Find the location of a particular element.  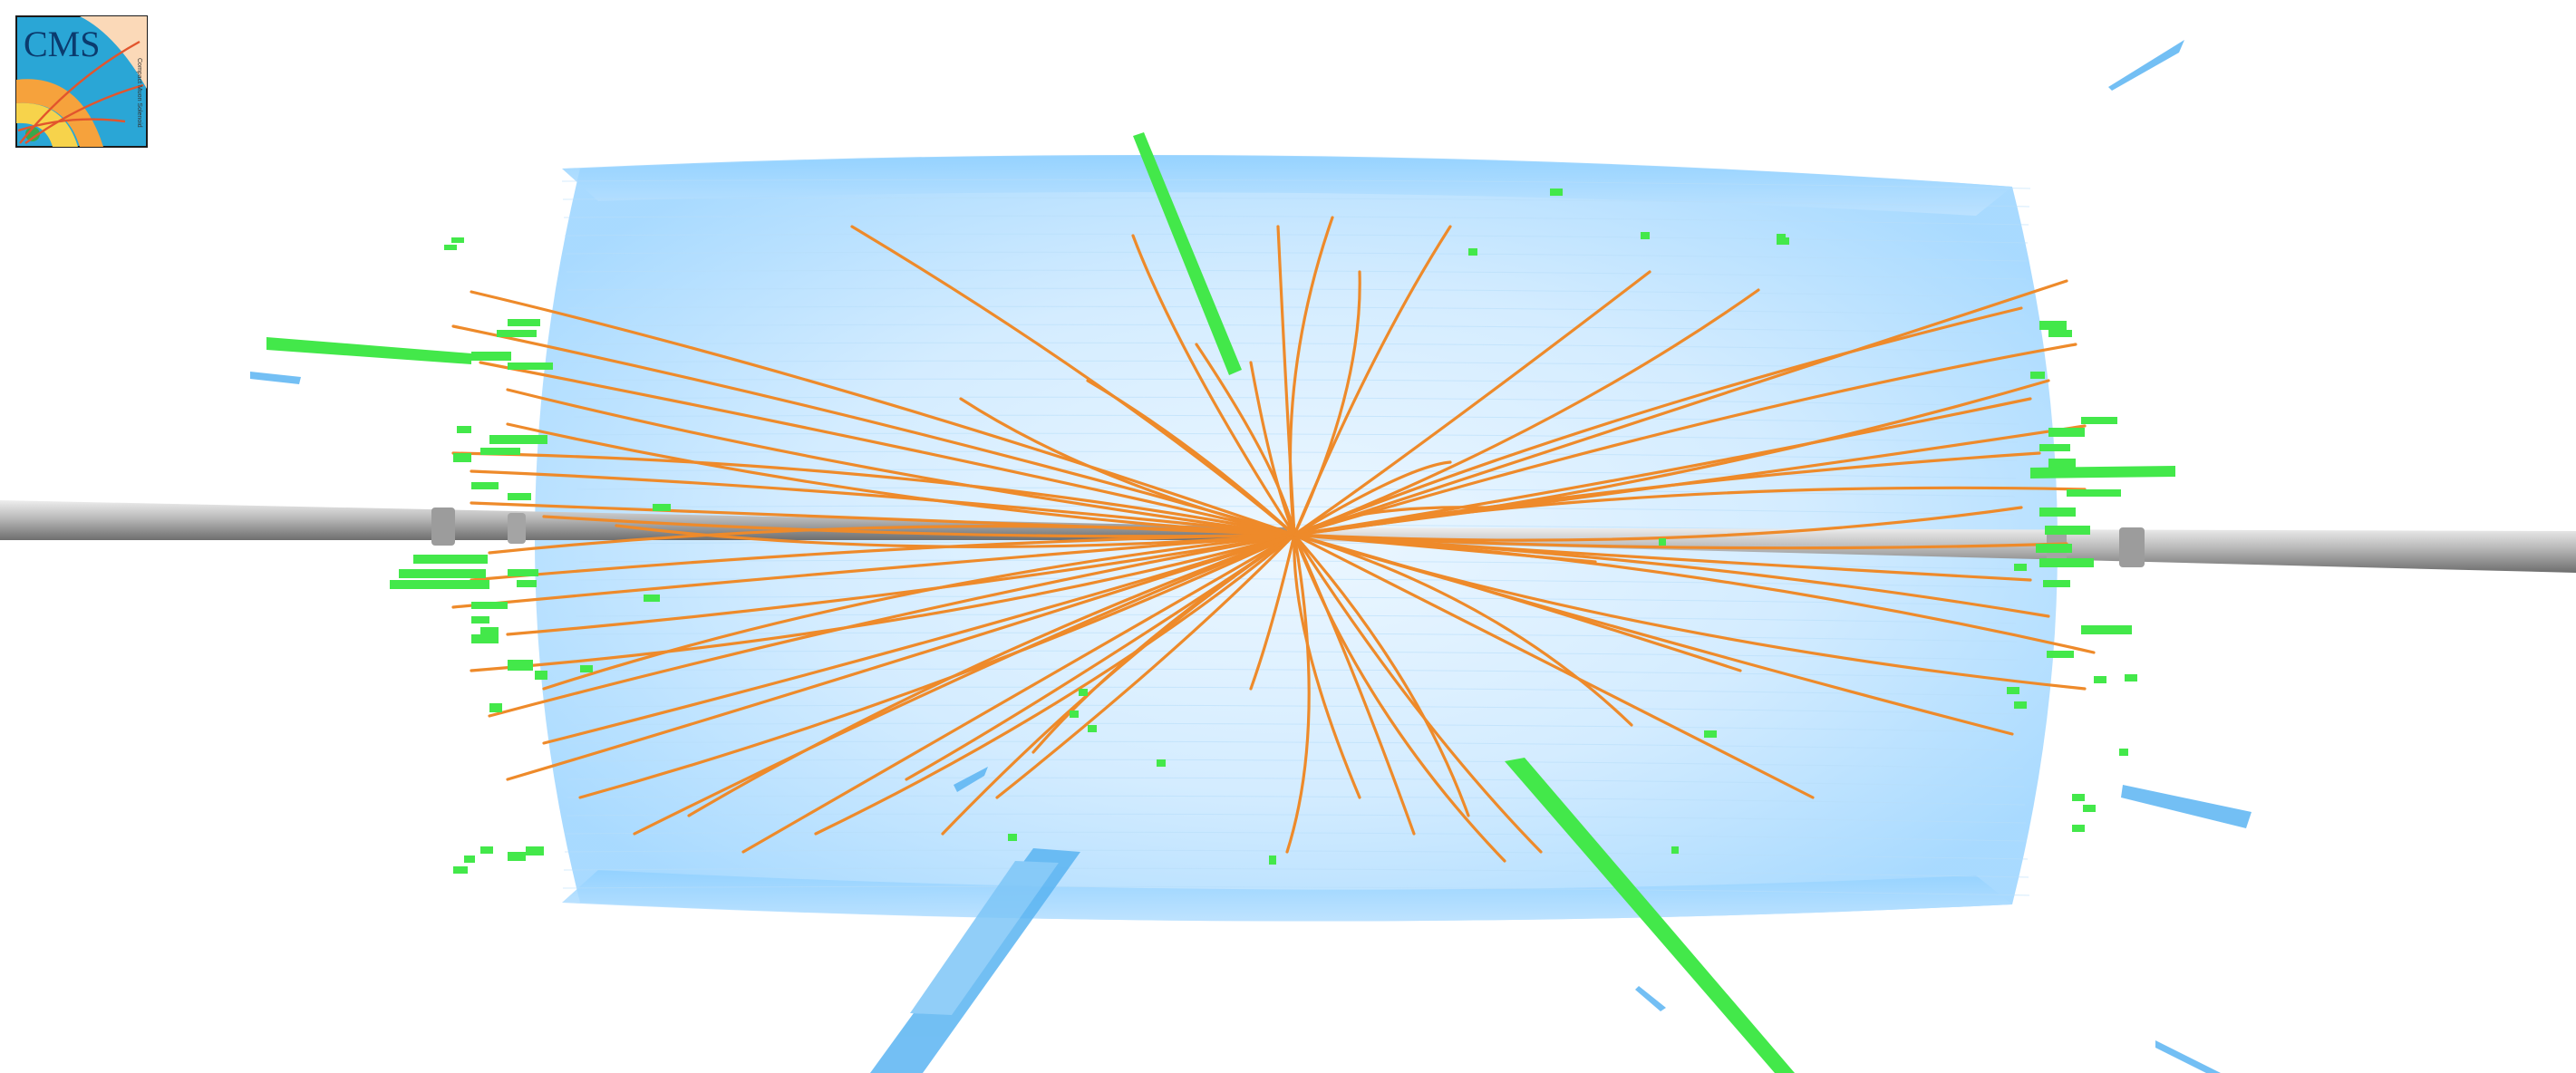

cms-logo-orange-arc is located at coordinates (59, 113).